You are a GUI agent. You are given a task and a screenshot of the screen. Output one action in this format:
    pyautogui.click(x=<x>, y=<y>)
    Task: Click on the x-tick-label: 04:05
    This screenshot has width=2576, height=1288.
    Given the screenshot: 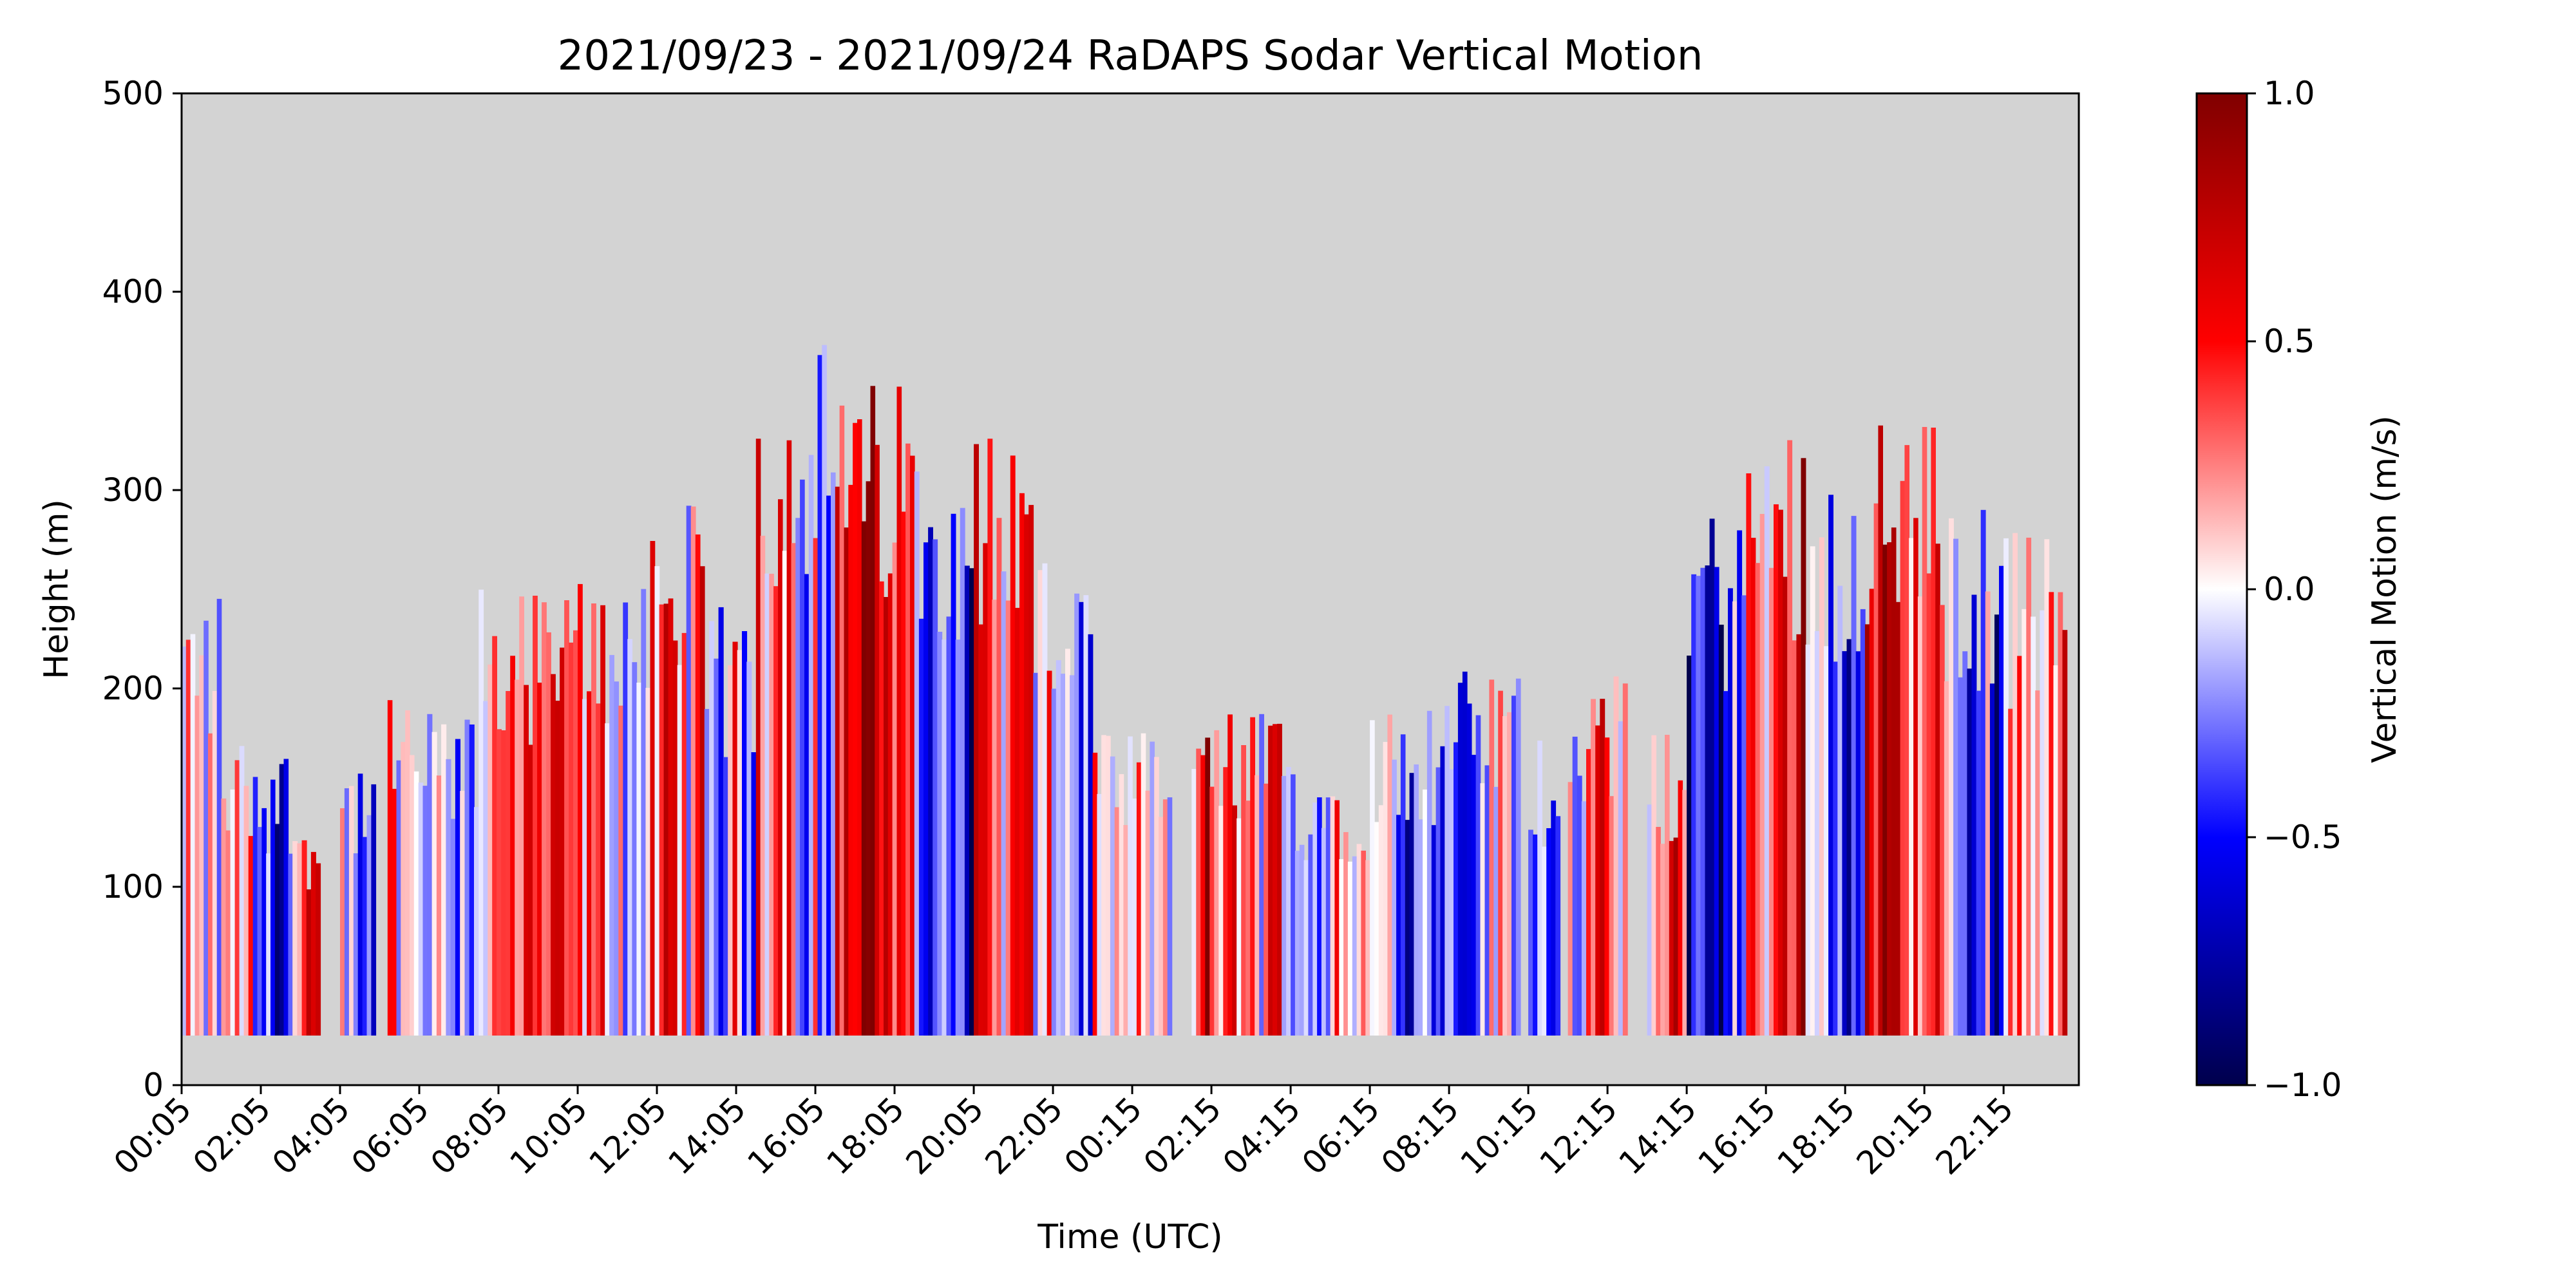 What is the action you would take?
    pyautogui.click(x=311, y=1136)
    